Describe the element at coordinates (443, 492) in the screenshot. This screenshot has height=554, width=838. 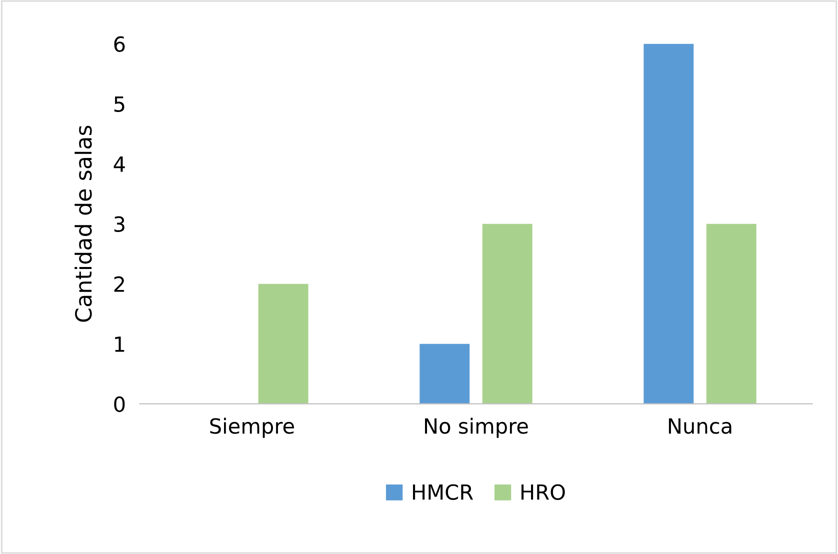
I see `legend-label: HMCR` at that location.